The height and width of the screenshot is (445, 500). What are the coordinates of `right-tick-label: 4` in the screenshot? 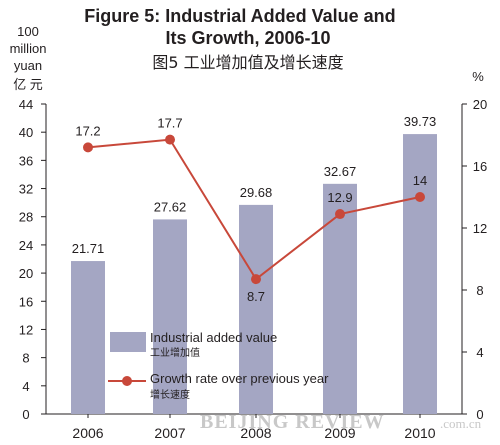 It's located at (479, 352).